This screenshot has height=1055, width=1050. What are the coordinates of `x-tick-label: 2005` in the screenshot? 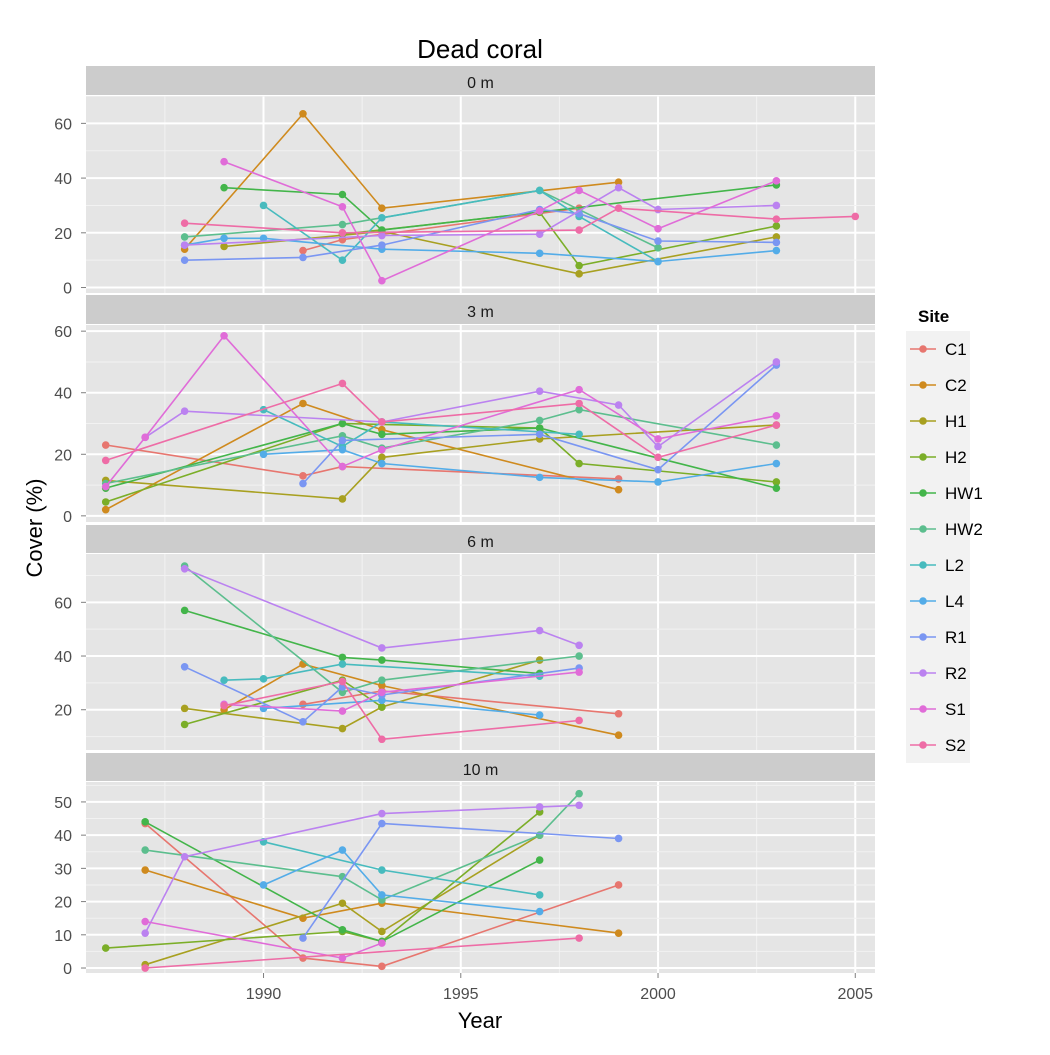 It's located at (855, 994).